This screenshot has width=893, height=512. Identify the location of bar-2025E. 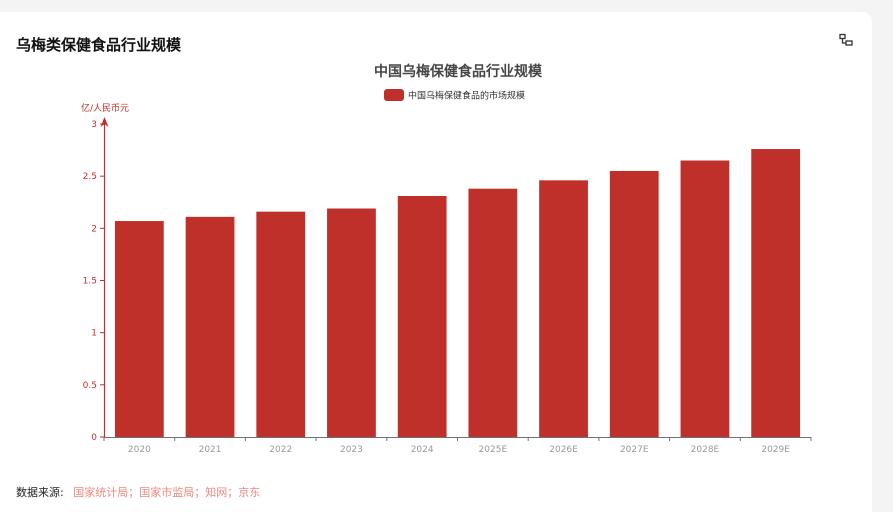
(493, 312).